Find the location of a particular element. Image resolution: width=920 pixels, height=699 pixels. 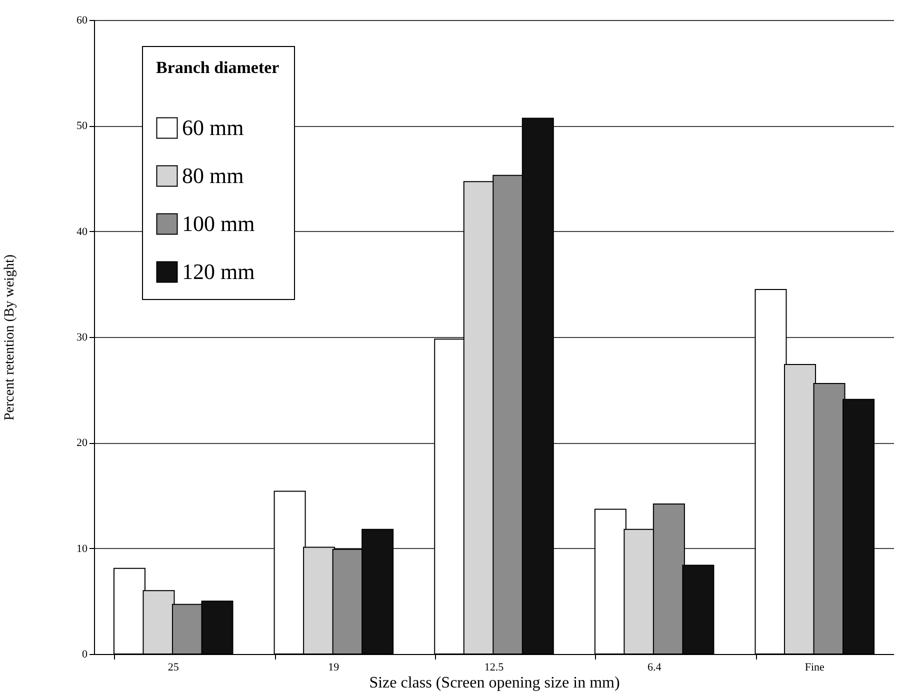

legend-label: 80 mm is located at coordinates (213, 175).